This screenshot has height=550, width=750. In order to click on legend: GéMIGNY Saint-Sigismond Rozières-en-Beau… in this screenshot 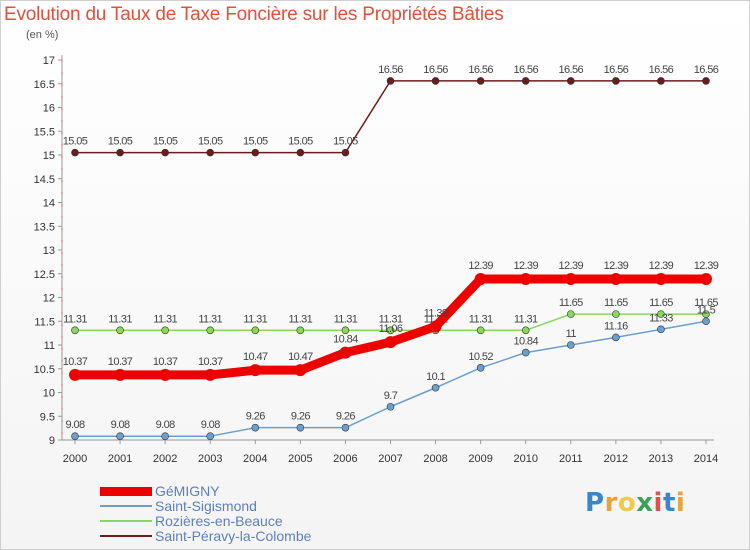, I will do `click(250, 513)`.